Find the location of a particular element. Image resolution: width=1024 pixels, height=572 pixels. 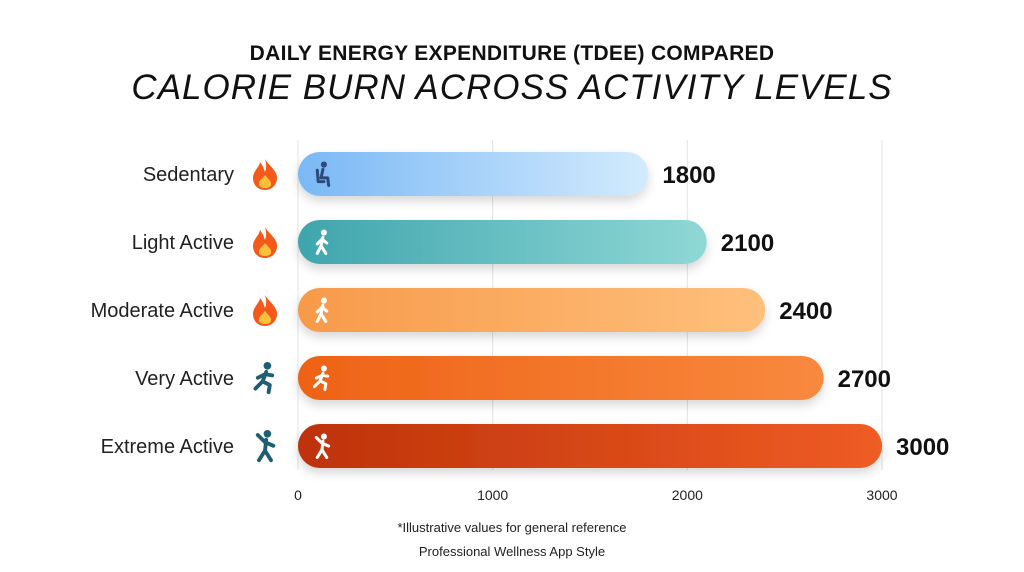

x-tick-label: 3000 is located at coordinates (881, 495).